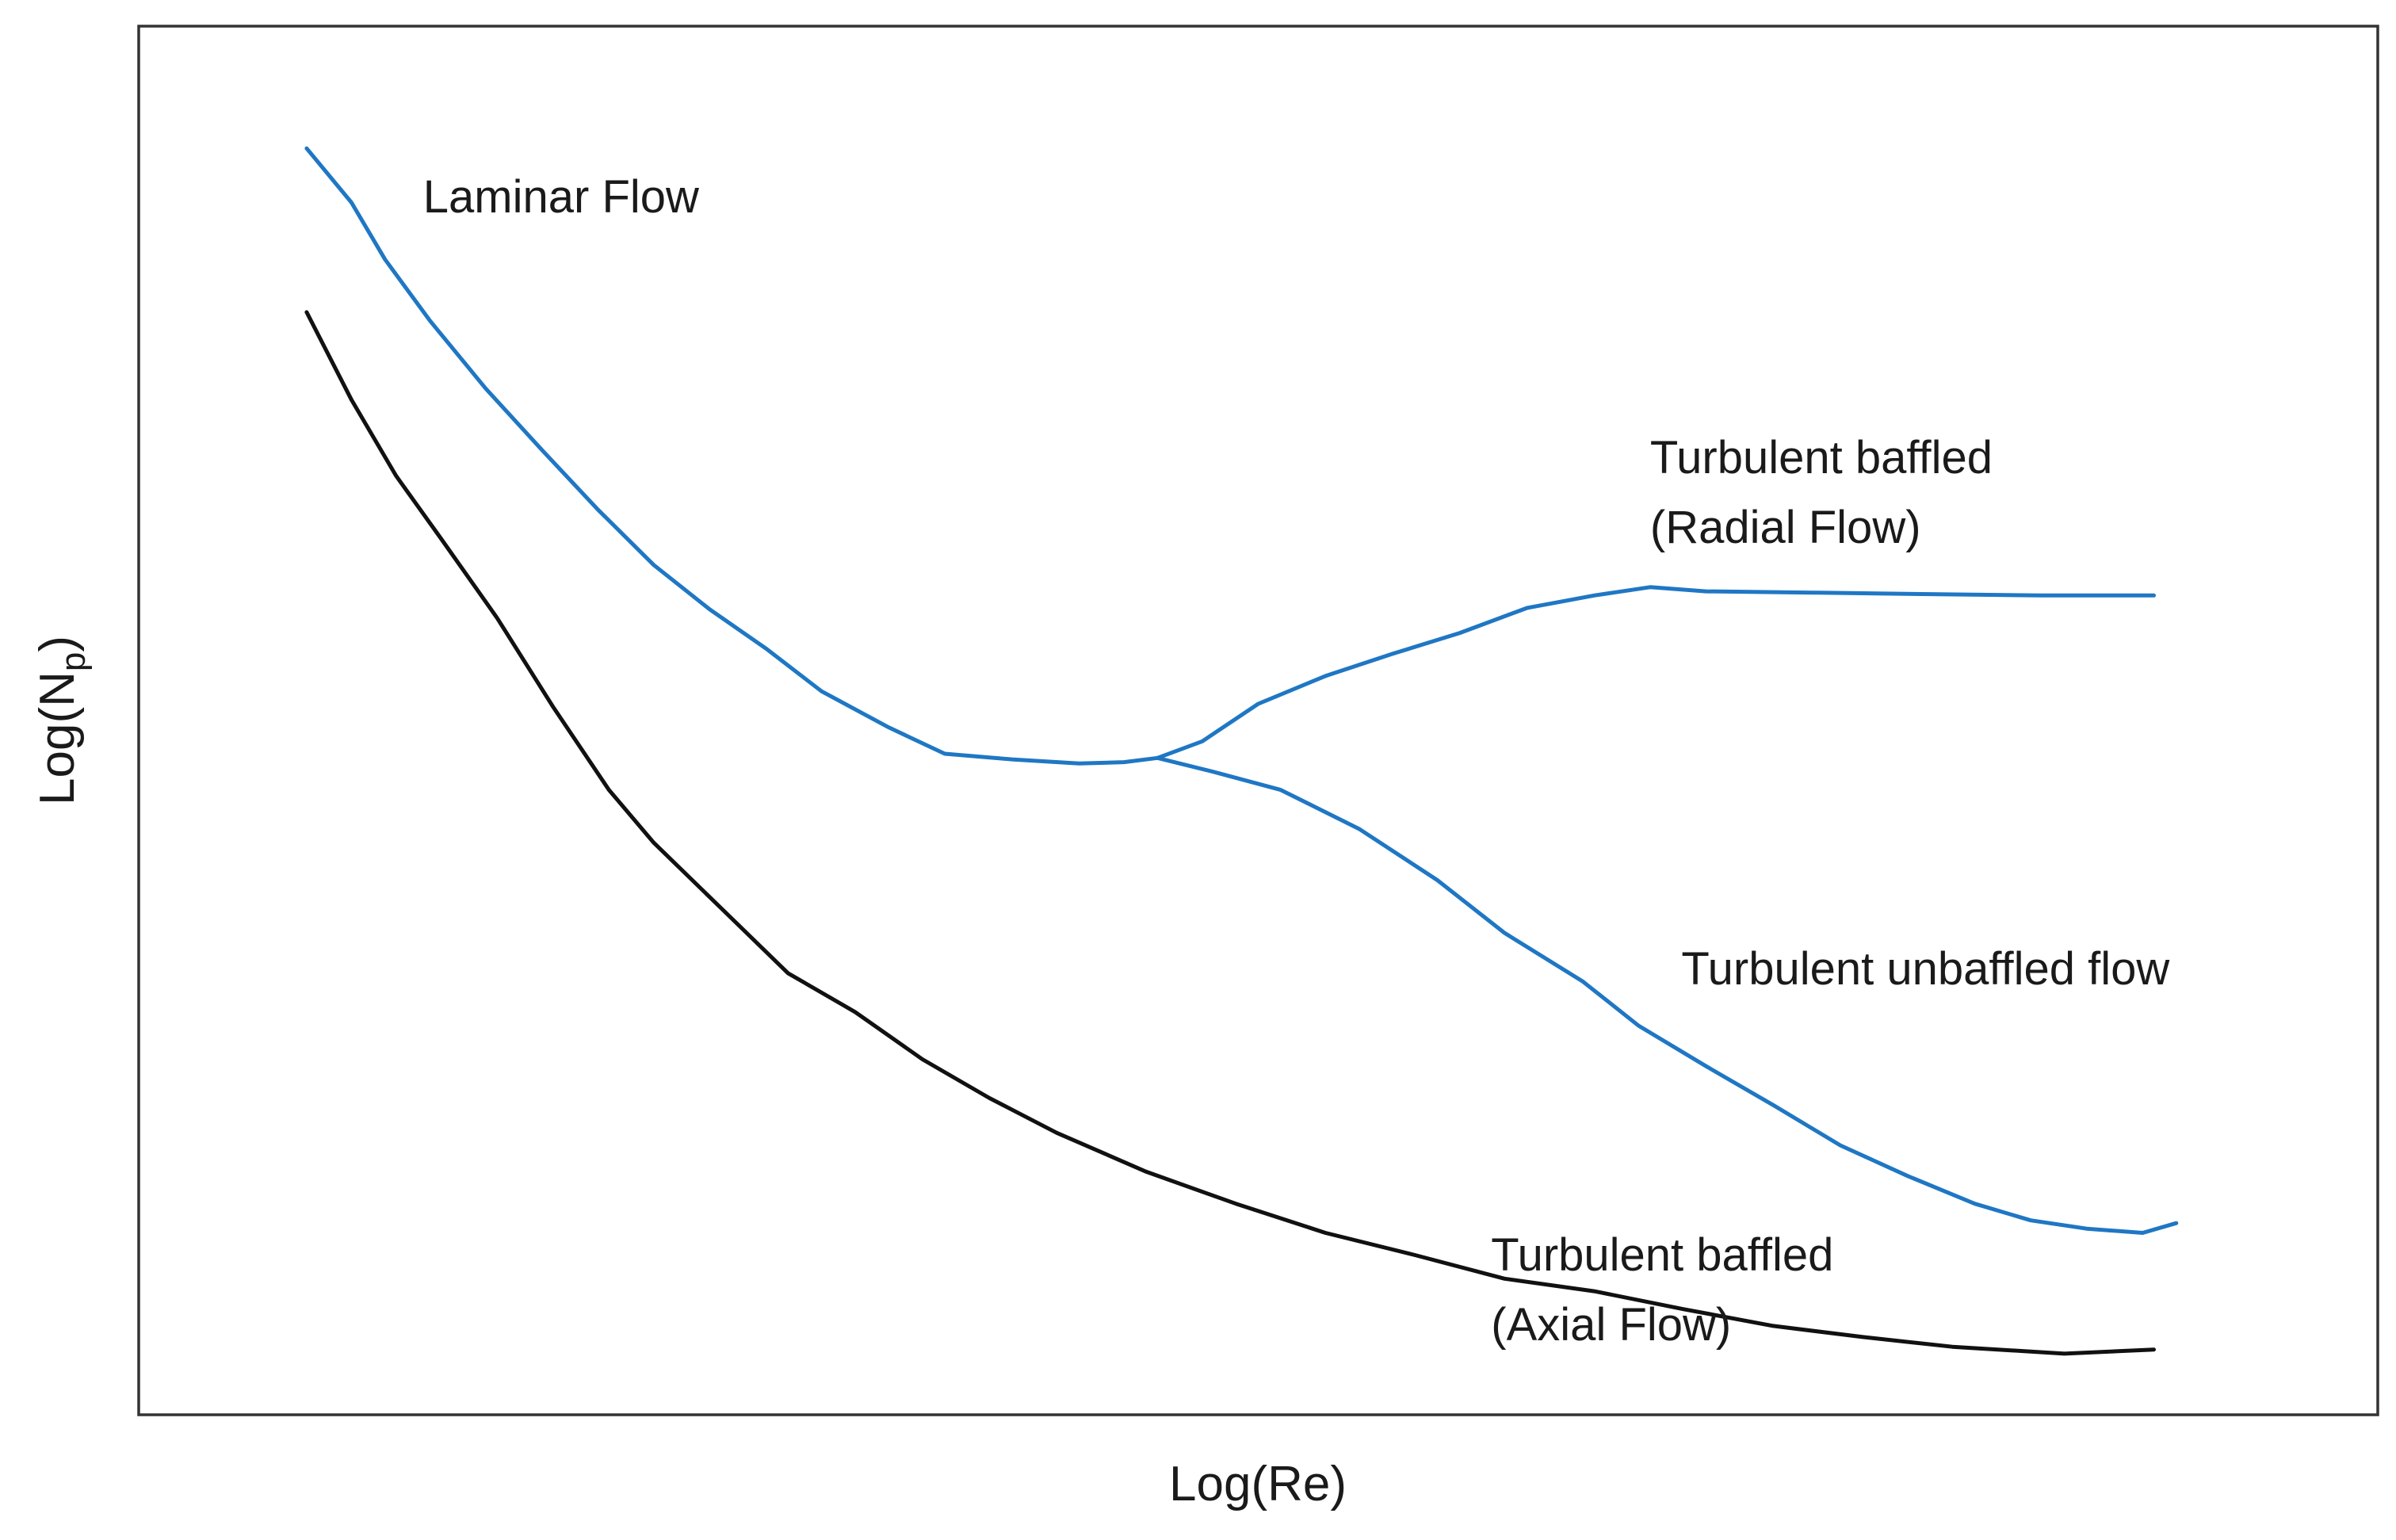 This screenshot has width=2396, height=1540. I want to click on y-axis-label: Log(Np), so click(61, 720).